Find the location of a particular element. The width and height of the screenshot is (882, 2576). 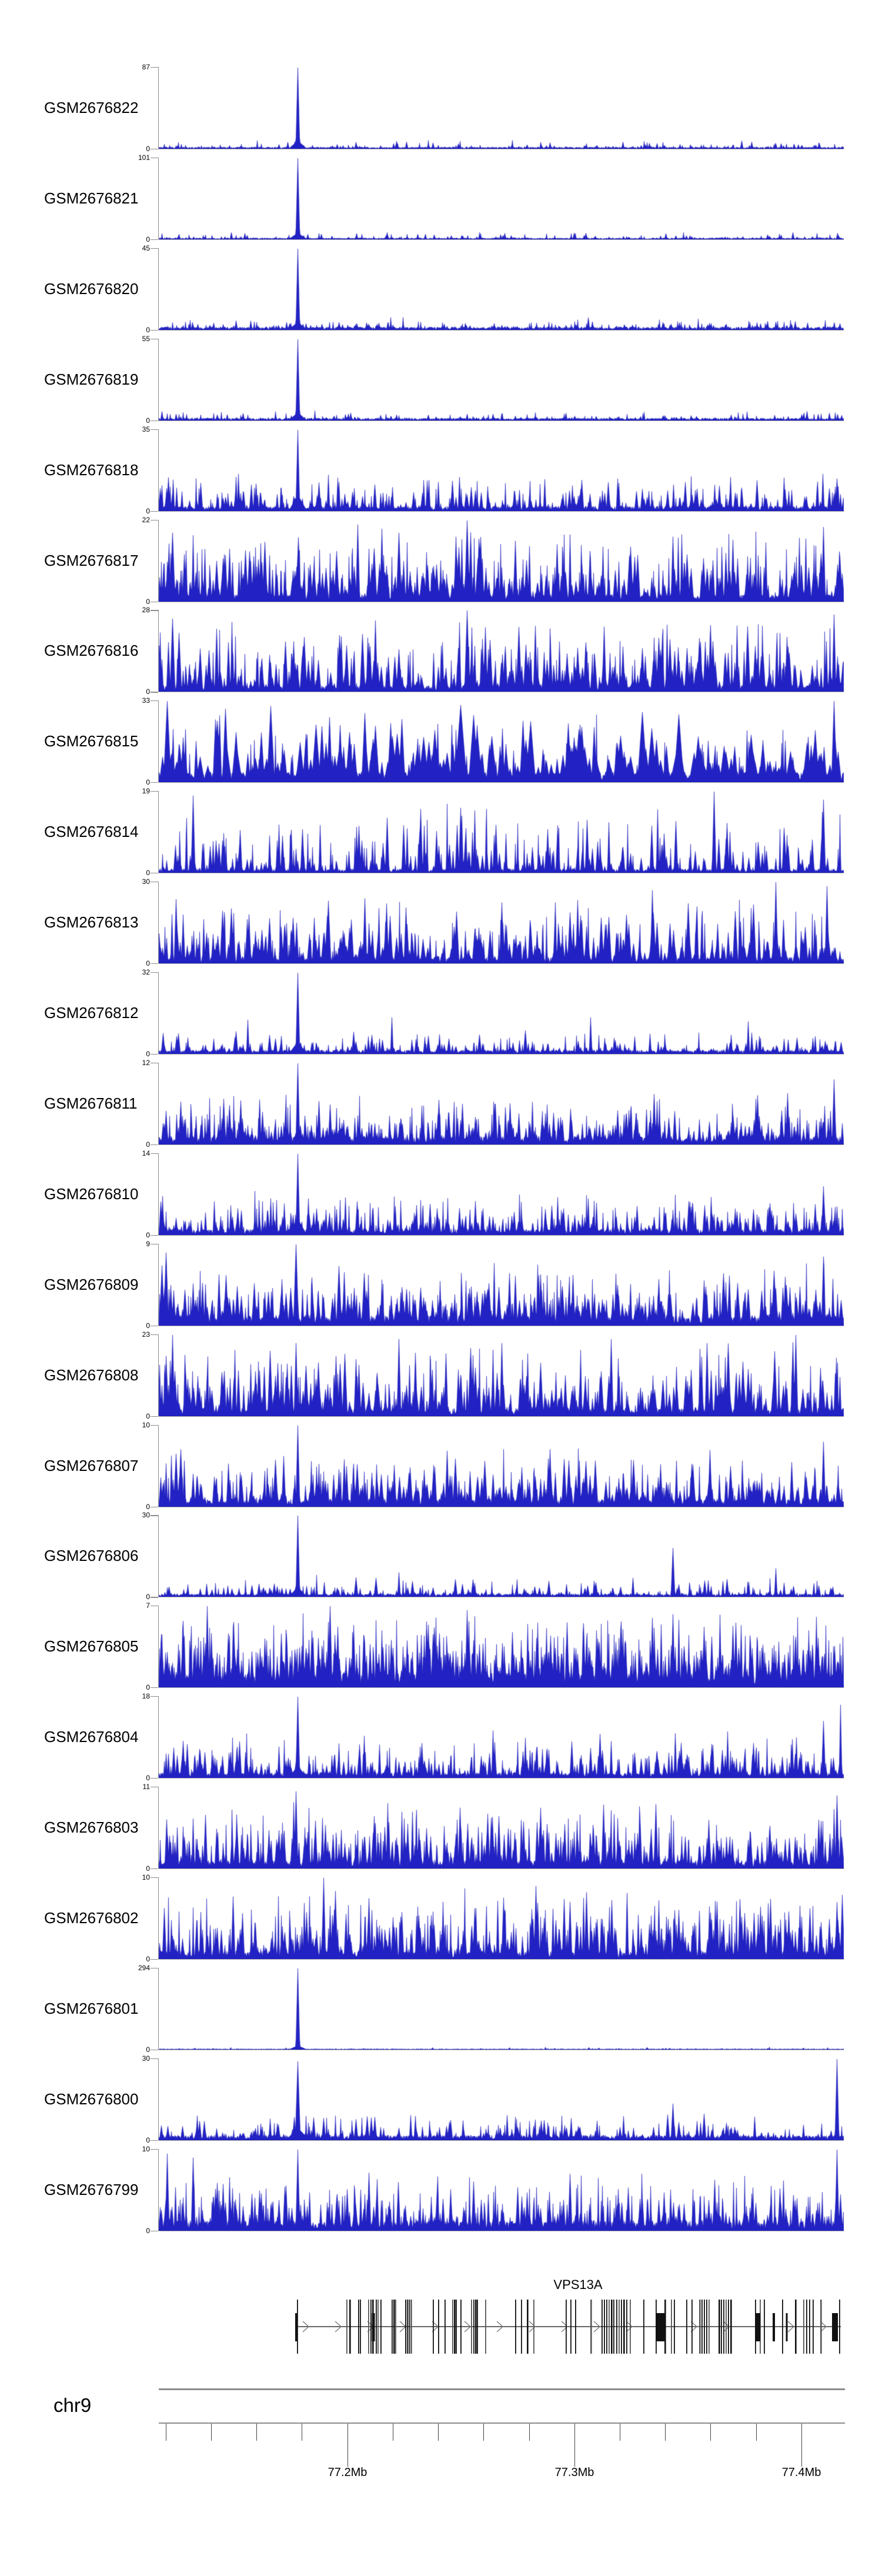

axis-range-line is located at coordinates (502, 2389).